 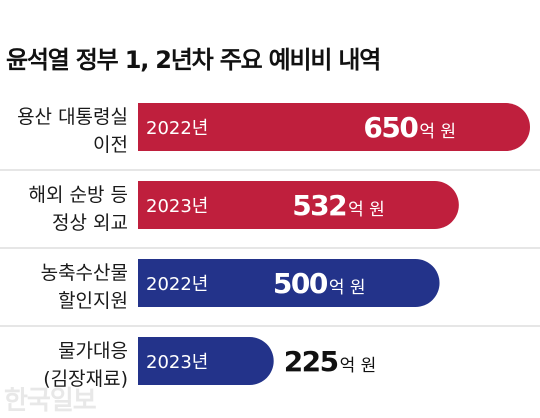 I want to click on category-label-line: 물가대응, so click(x=93, y=351).